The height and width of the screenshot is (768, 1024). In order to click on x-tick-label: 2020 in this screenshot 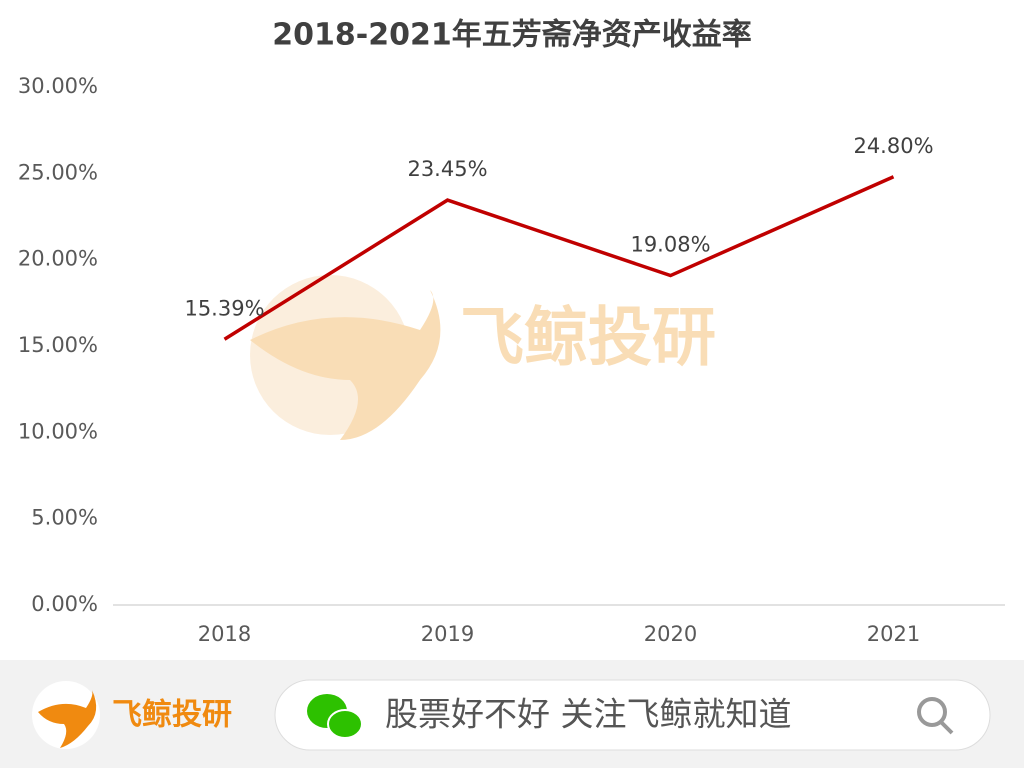, I will do `click(670, 634)`.